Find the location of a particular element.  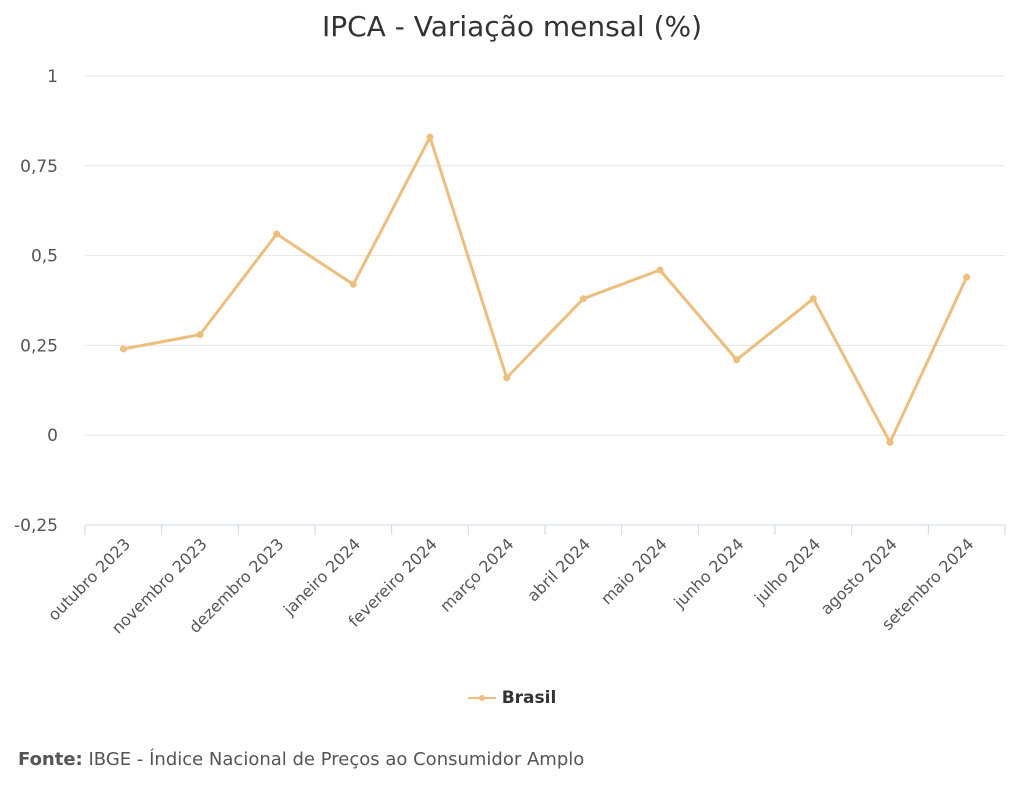

y-axis-ticks: -0,25 0 0,25 0,5 0,75 1 is located at coordinates (36, 301).